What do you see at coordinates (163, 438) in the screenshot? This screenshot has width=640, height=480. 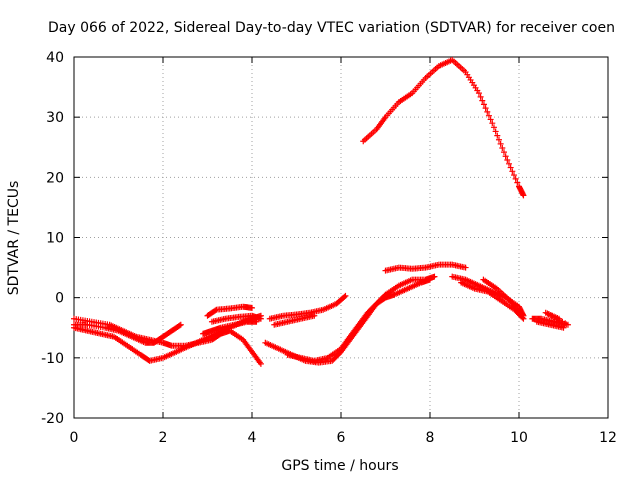 I see `x-tick-label: 2` at bounding box center [163, 438].